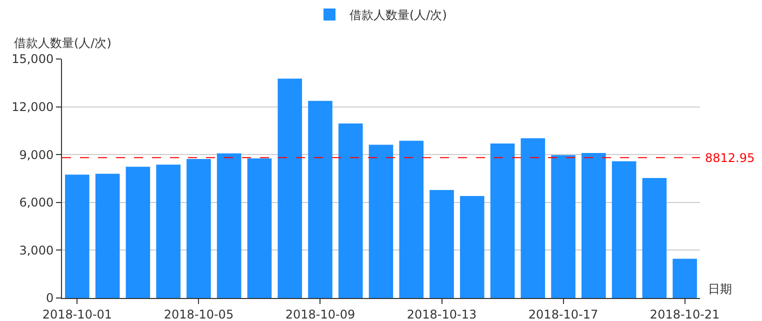 This screenshot has height=321, width=762. I want to click on y-tick-label: 15,000, so click(33, 59).